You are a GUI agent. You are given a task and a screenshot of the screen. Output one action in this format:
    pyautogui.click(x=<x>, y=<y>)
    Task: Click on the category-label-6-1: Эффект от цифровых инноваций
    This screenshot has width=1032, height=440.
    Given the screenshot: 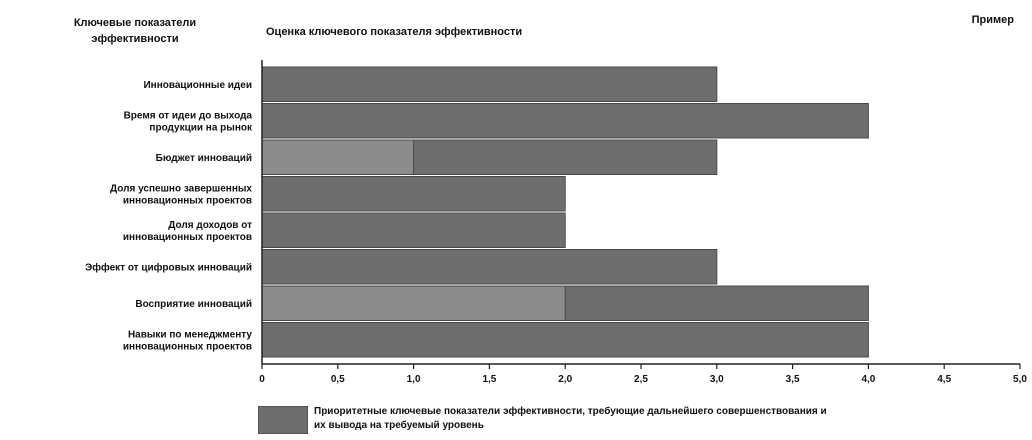 What is the action you would take?
    pyautogui.click(x=168, y=267)
    